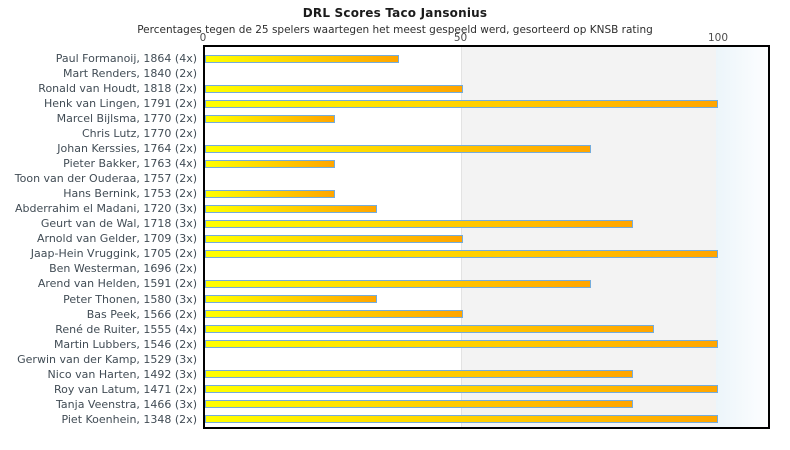 The height and width of the screenshot is (450, 790). Describe the element at coordinates (141, 314) in the screenshot. I see `row-label: Bas Peek, 1566 (2x)` at that location.